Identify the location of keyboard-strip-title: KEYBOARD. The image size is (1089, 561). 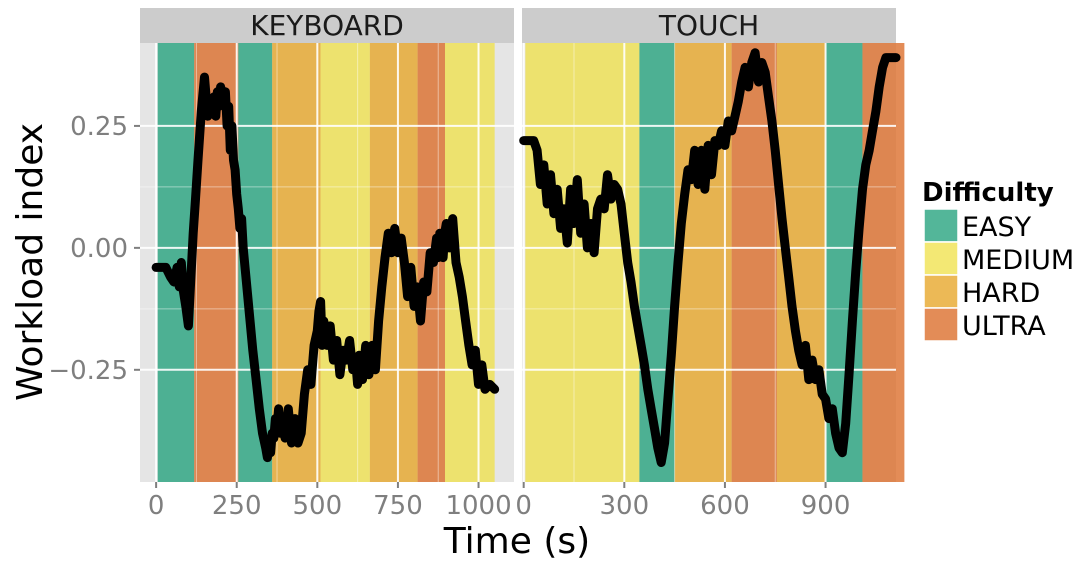
(327, 25).